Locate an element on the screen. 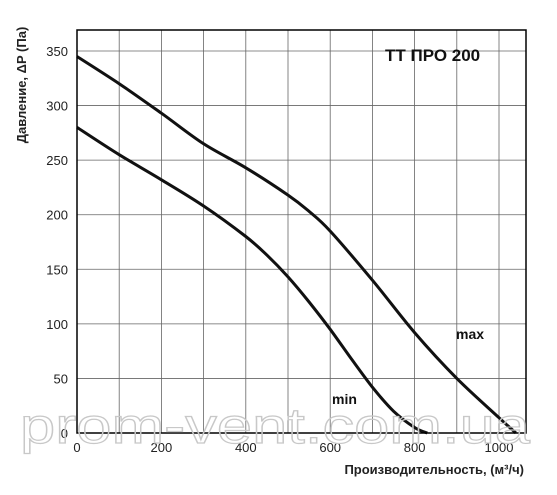 This screenshot has width=557, height=495. y-tick-label: 300 is located at coordinates (57, 106).